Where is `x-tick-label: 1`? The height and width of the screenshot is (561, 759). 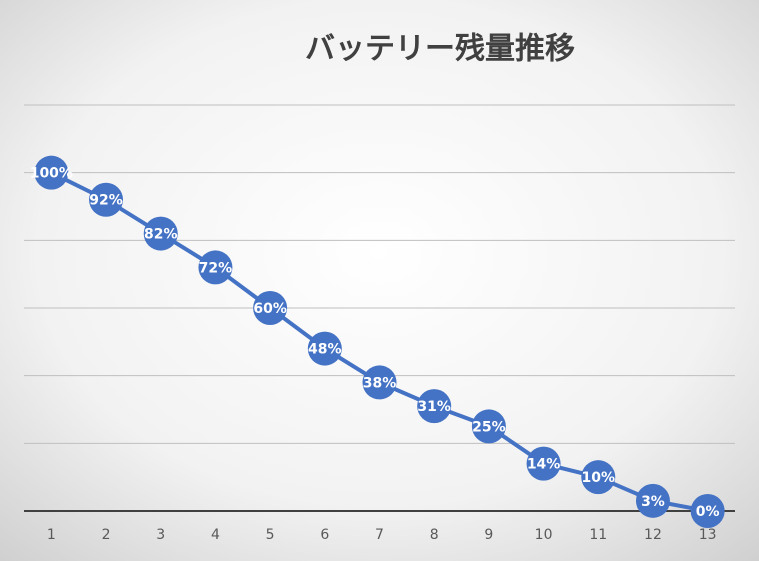
x-tick-label: 1 is located at coordinates (51, 535).